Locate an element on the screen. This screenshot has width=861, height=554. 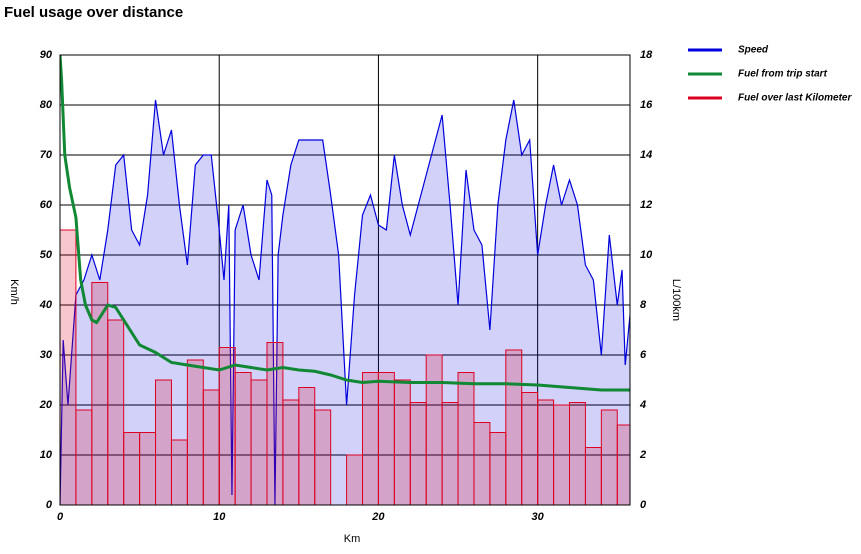
y-axis-label: Km/h is located at coordinates (14, 292).